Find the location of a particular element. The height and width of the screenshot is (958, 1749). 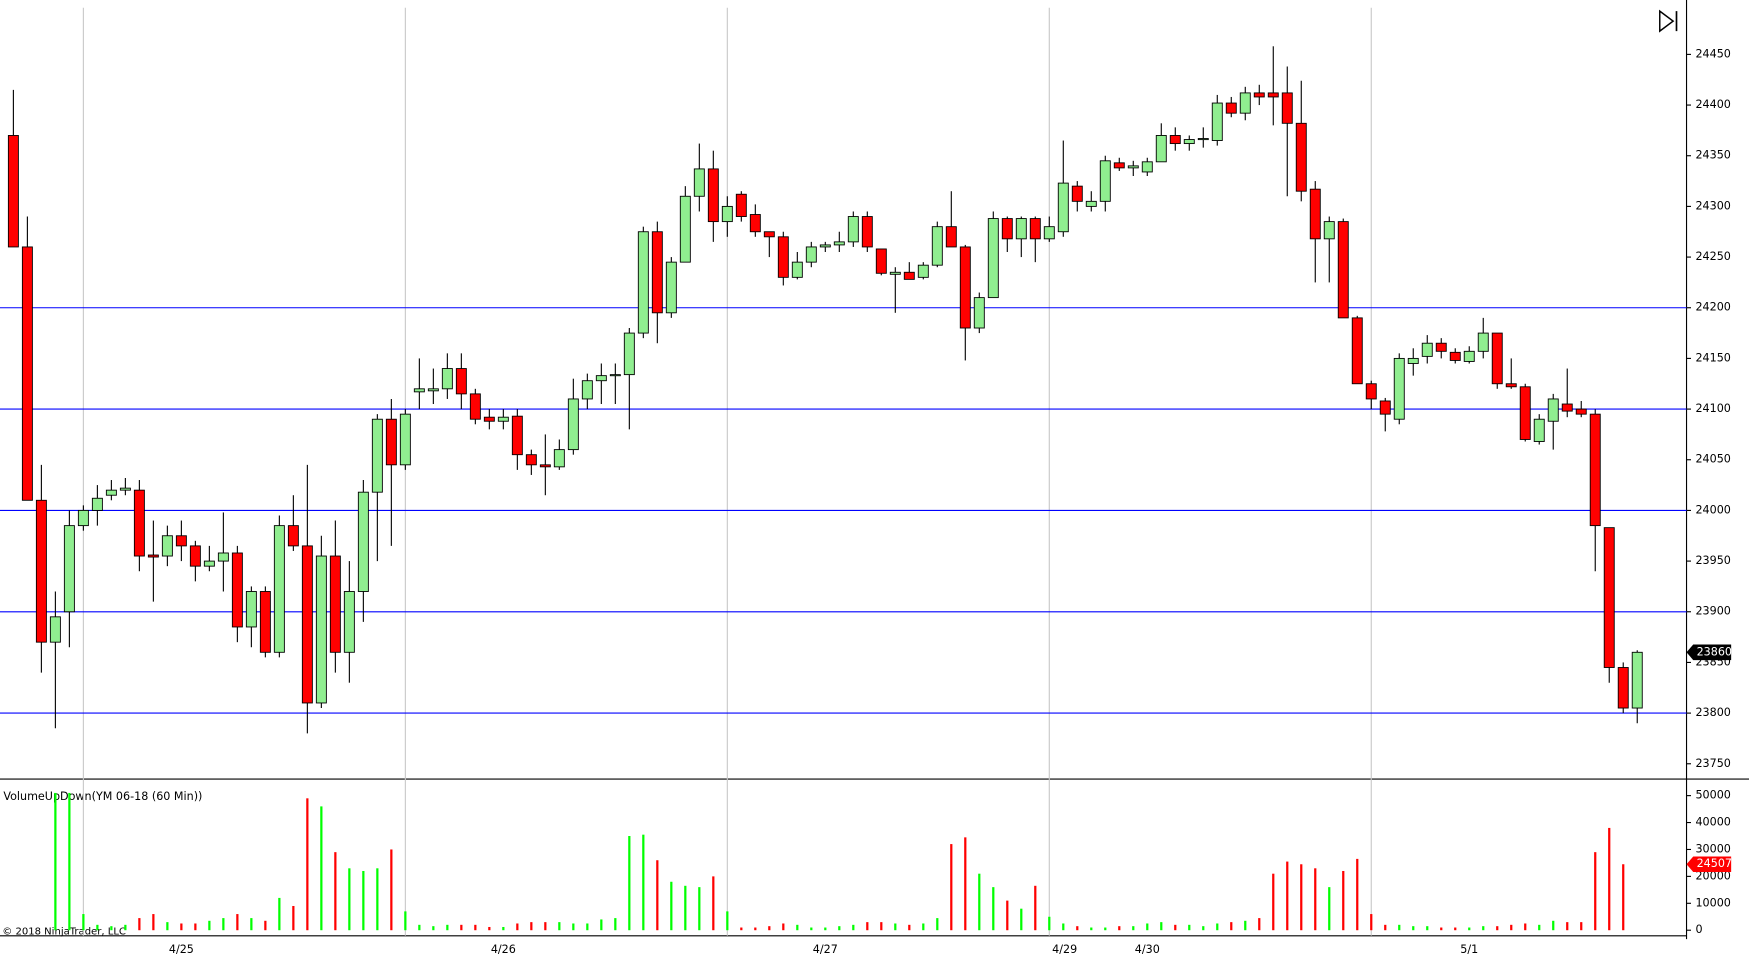

x-tick-label: 4/30 is located at coordinates (1147, 949).